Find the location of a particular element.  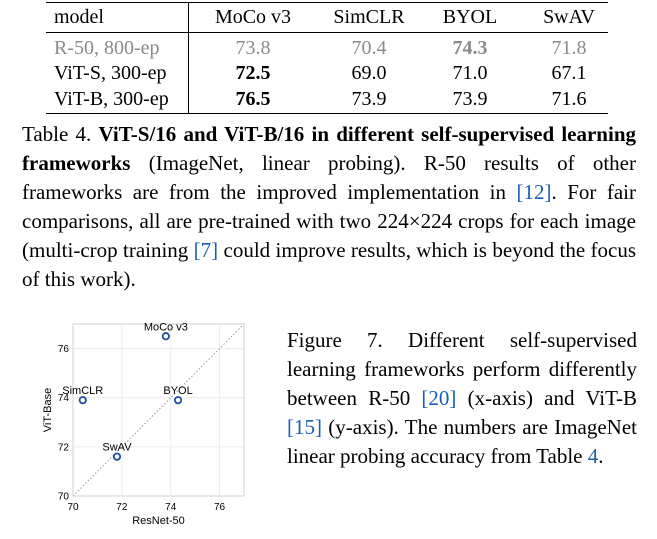

row-label: R-50, 800-ep is located at coordinates (107, 48).